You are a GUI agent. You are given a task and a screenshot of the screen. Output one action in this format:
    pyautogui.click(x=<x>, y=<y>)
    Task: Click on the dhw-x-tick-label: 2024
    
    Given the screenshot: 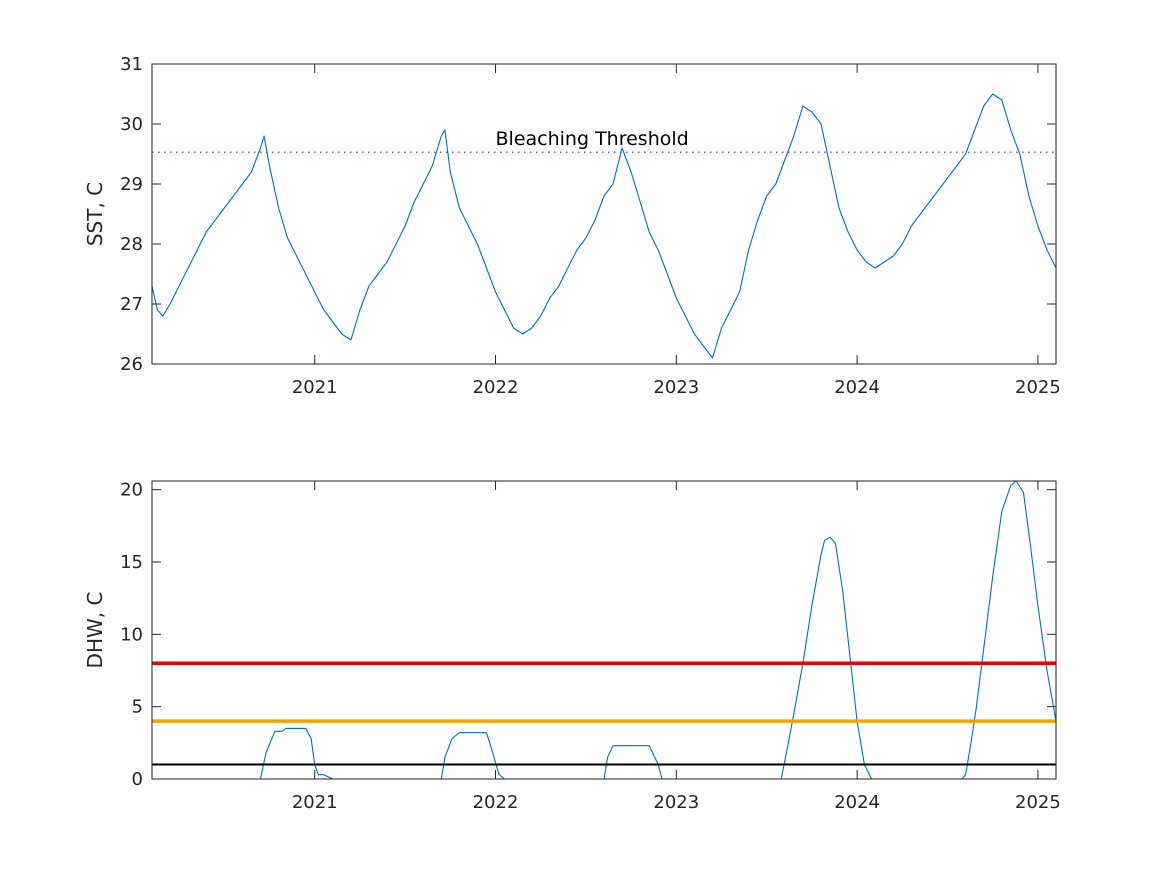 What is the action you would take?
    pyautogui.click(x=857, y=802)
    